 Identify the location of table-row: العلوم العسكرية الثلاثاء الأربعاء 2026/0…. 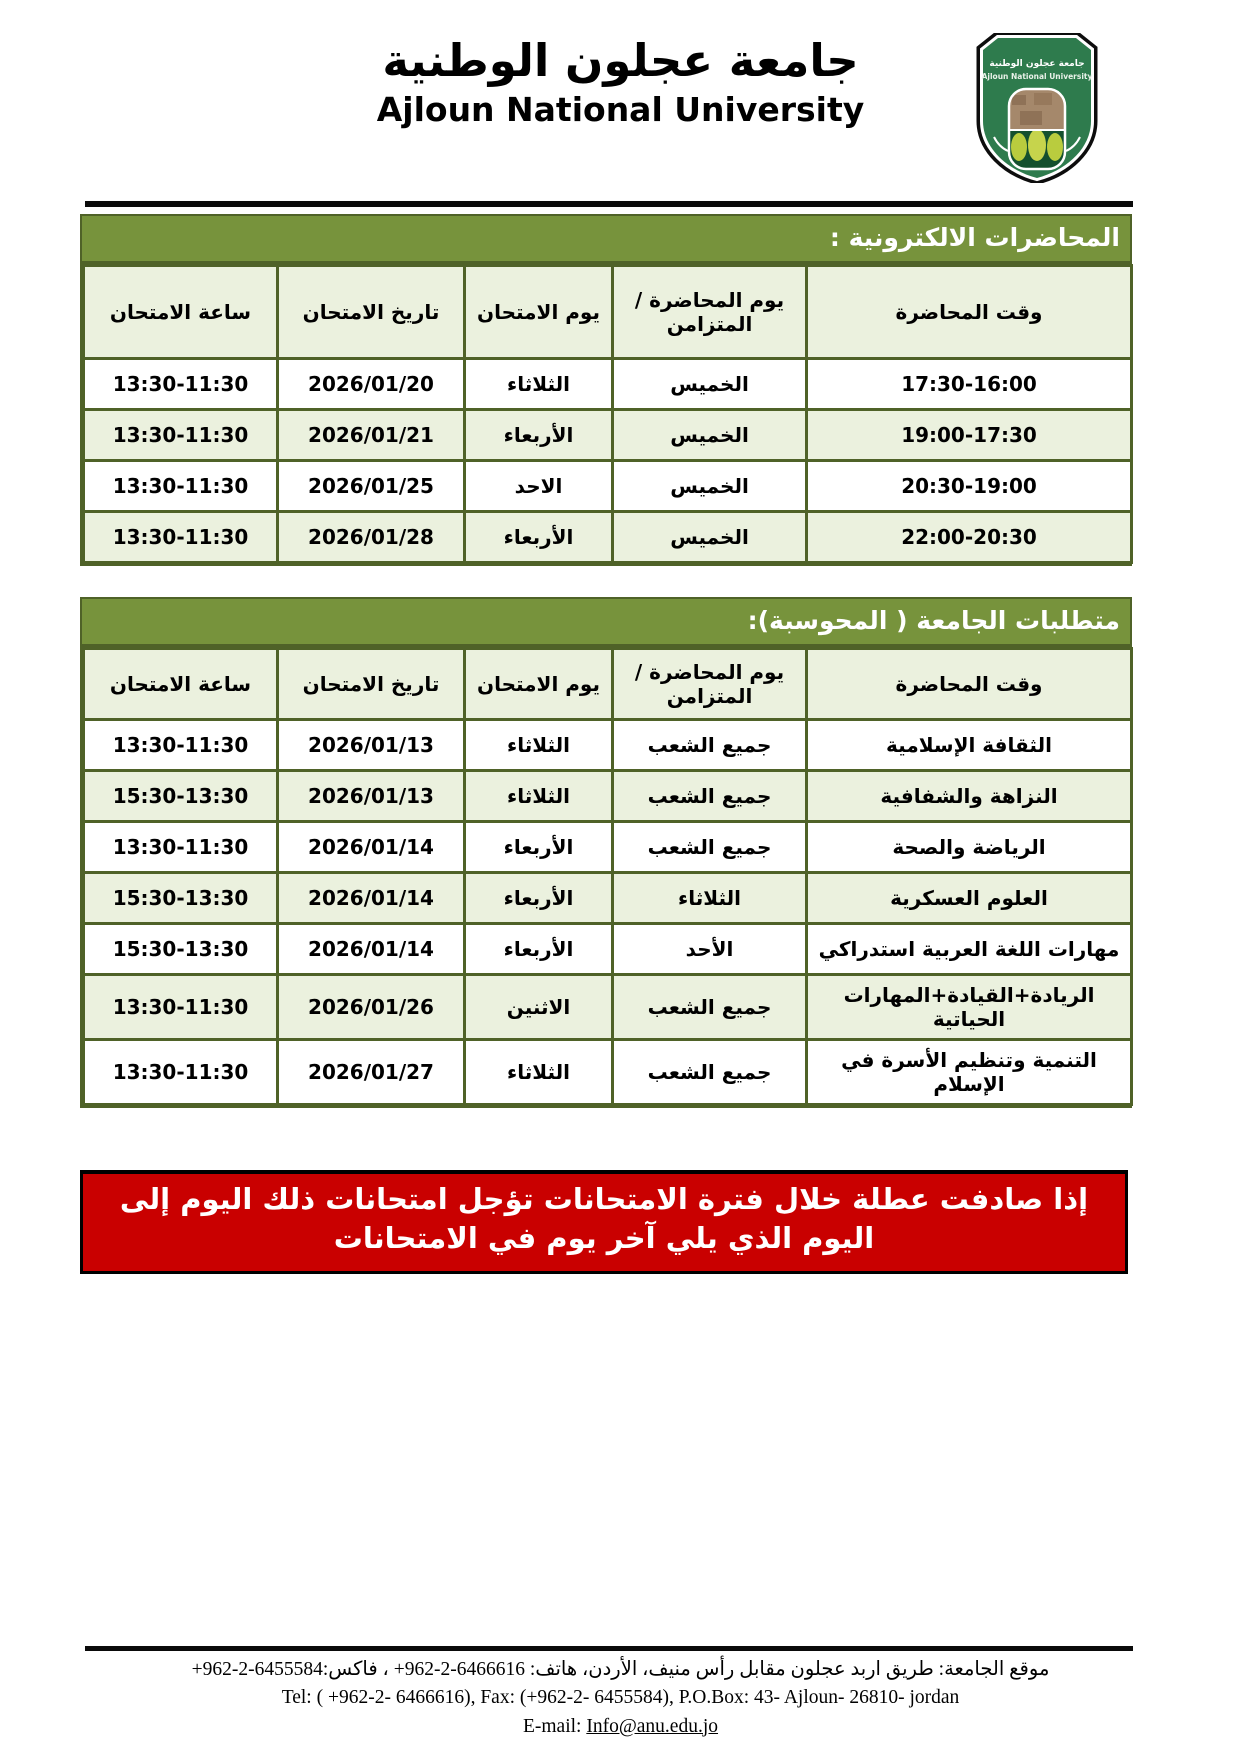
(607, 898).